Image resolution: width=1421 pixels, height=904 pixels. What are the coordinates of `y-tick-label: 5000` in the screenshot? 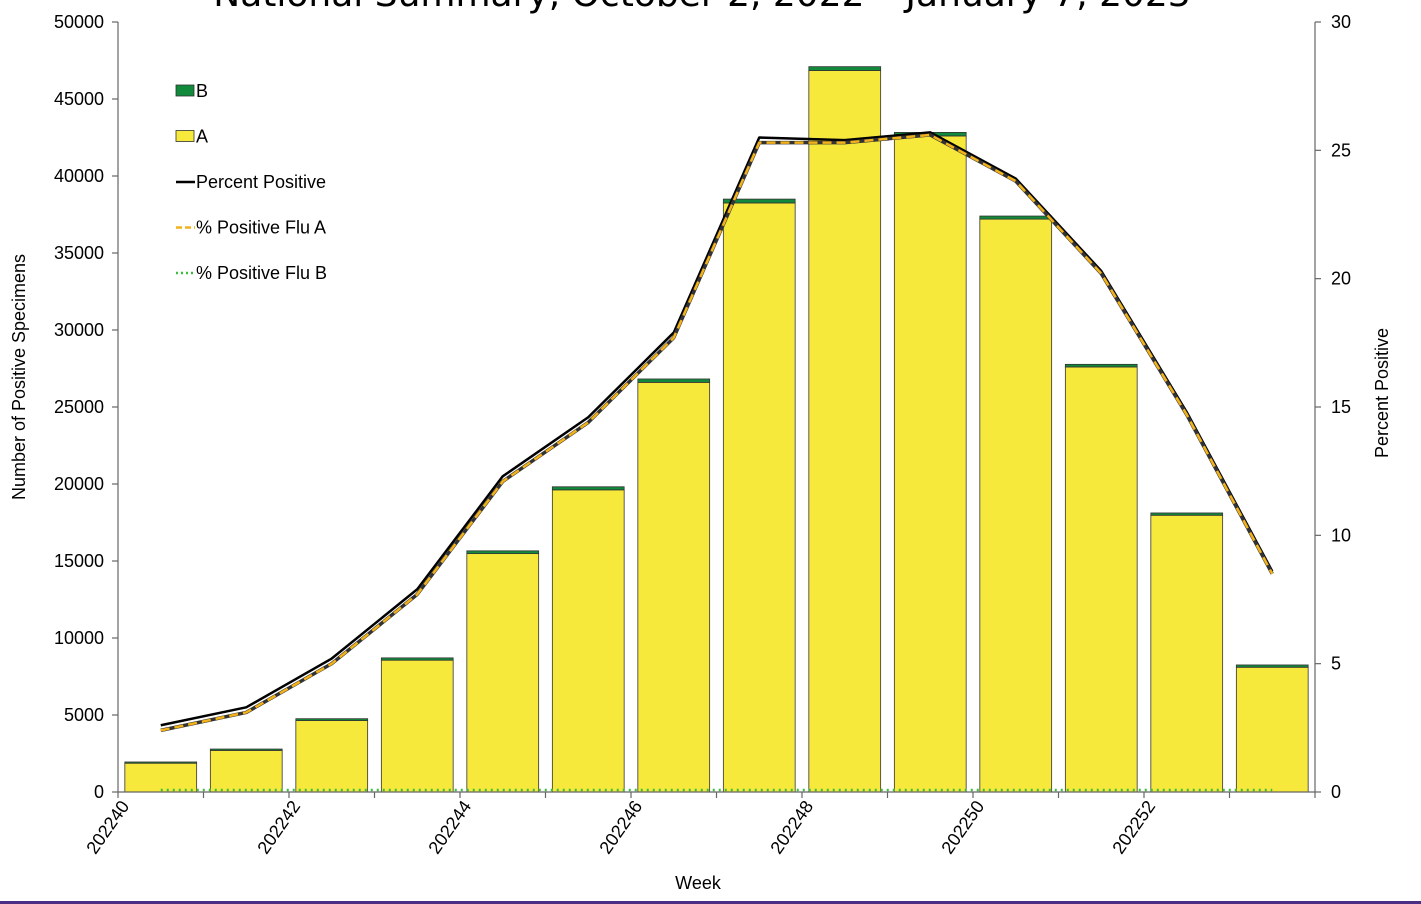 It's located at (84, 715).